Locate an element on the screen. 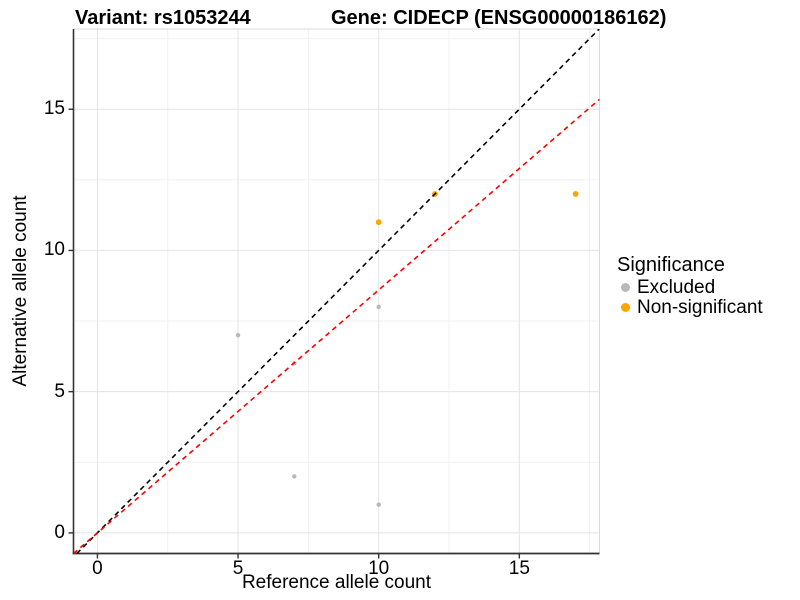  legend-item-label: Excluded is located at coordinates (676, 287).